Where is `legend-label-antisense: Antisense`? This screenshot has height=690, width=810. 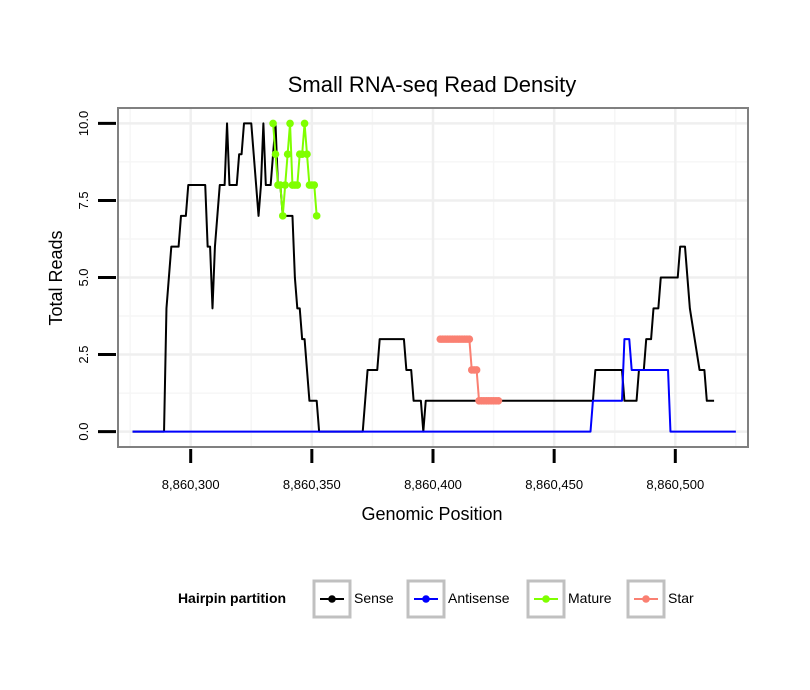
legend-label-antisense: Antisense is located at coordinates (479, 598).